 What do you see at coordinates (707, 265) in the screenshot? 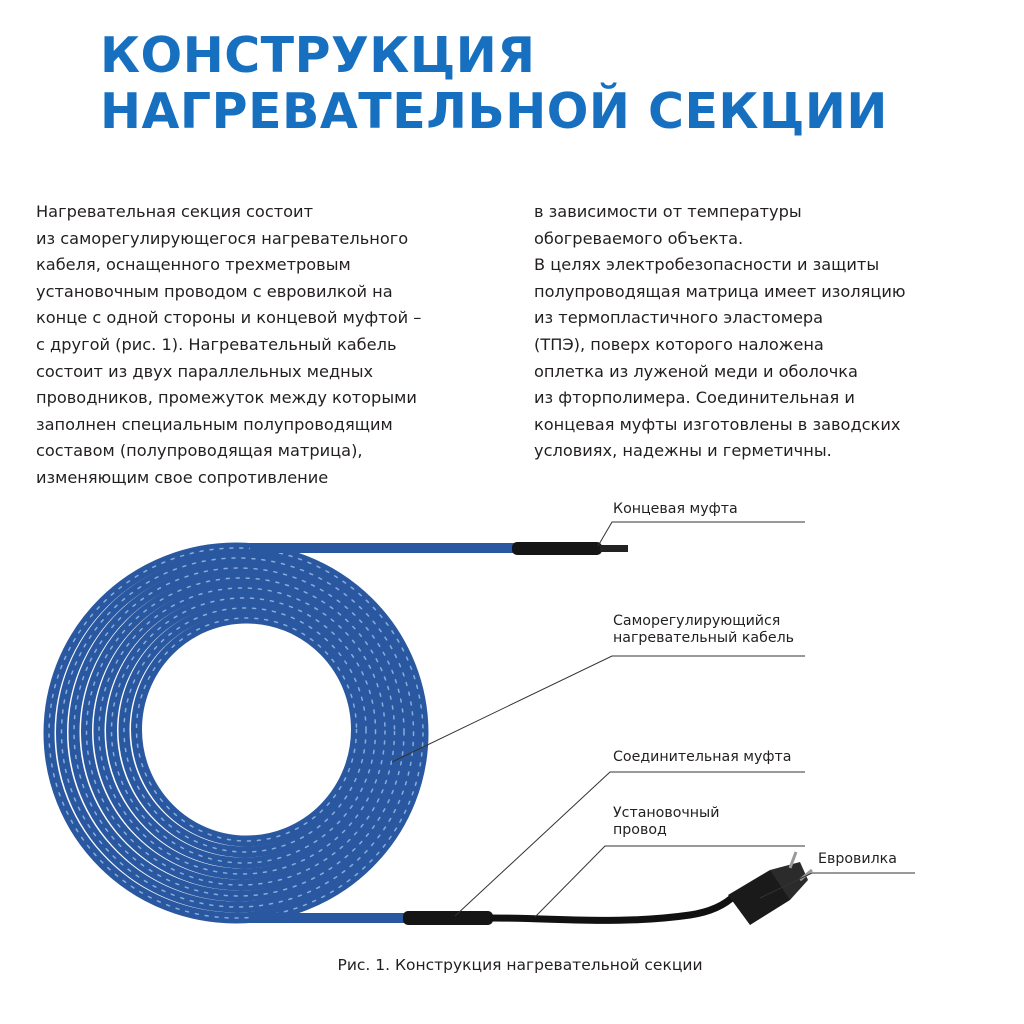
I see `text-line: В целях электробезопасности и защиты` at bounding box center [707, 265].